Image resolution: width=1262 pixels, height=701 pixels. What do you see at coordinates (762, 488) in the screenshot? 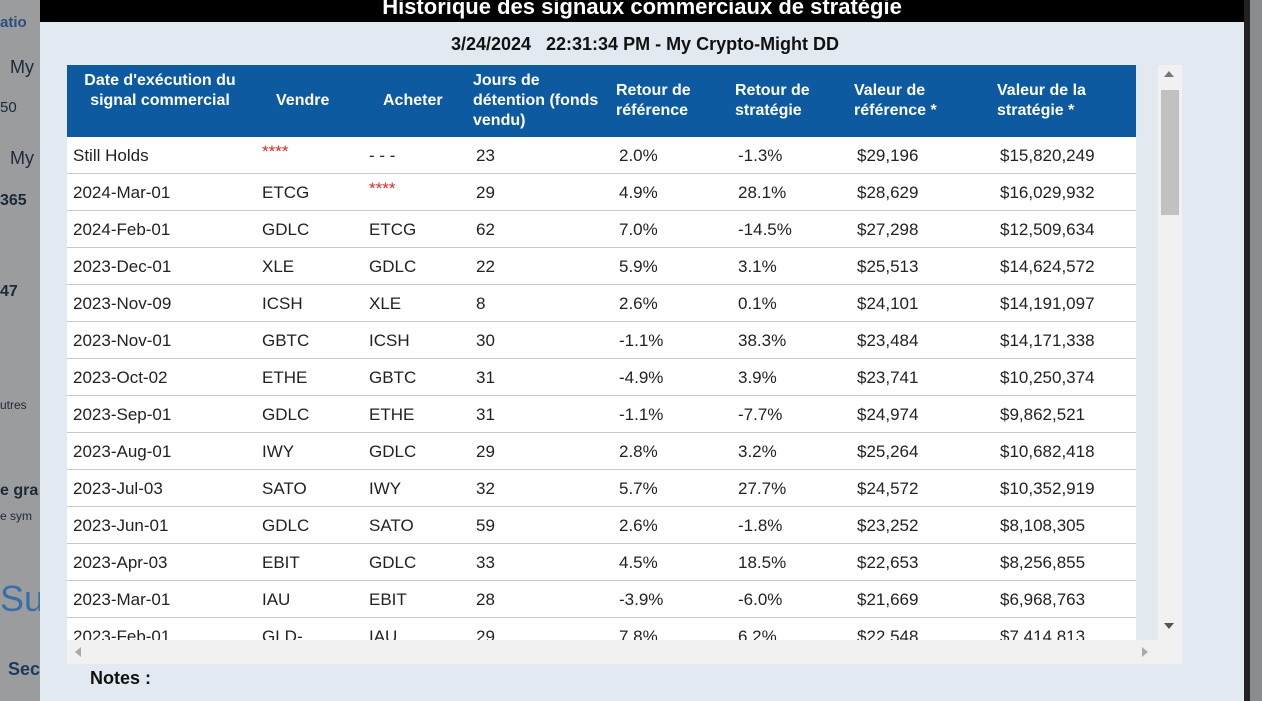
I see `table-cell: 27.7%` at bounding box center [762, 488].